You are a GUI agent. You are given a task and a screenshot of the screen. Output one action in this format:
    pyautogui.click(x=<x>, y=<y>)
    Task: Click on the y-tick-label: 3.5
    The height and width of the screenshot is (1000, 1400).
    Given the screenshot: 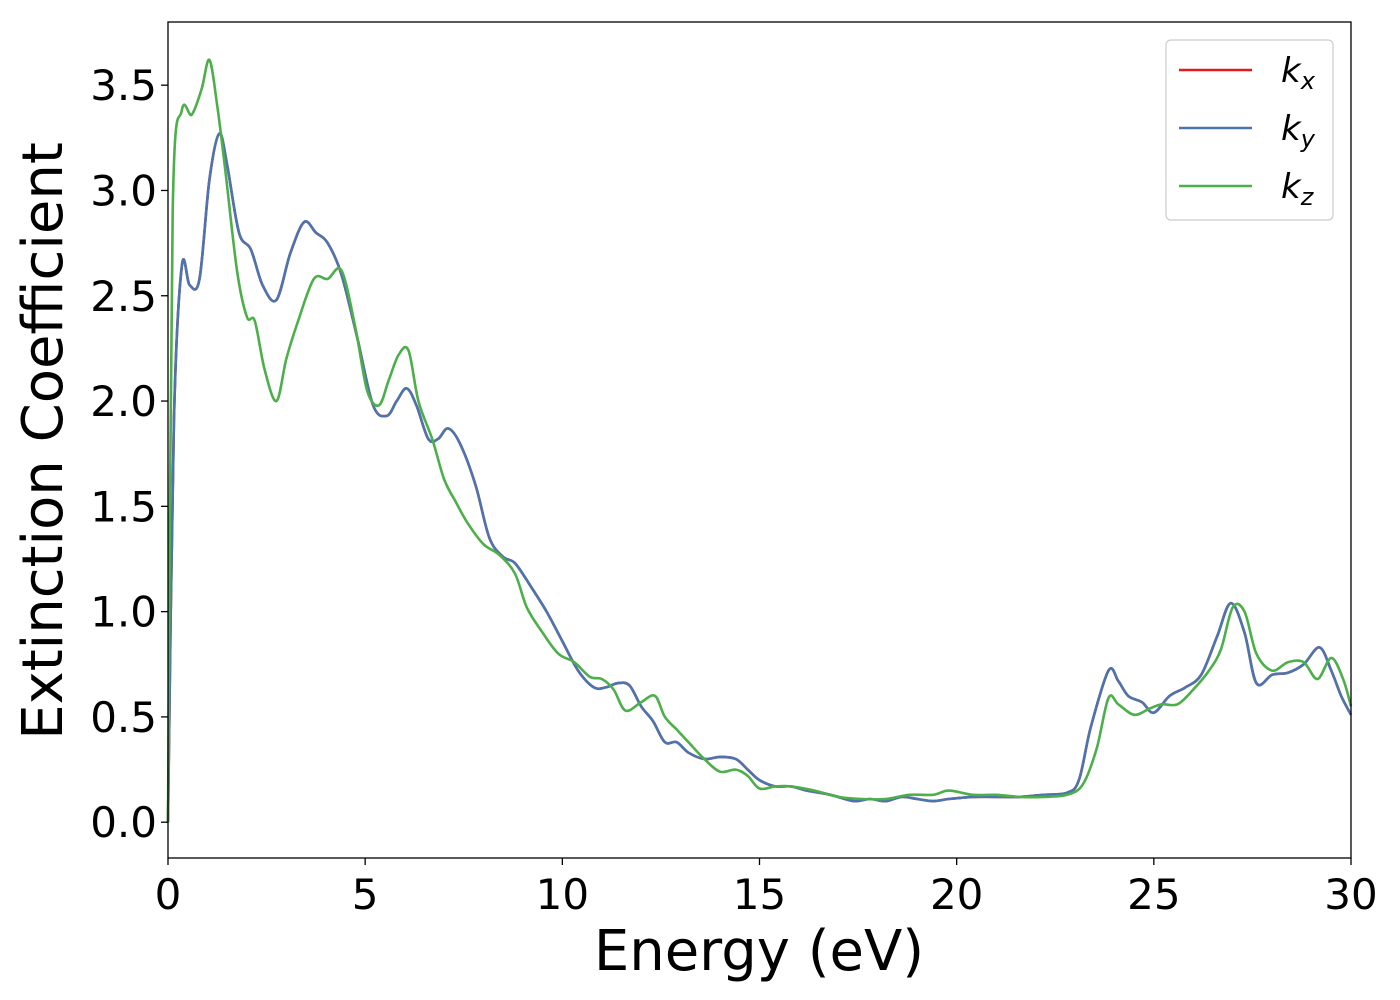 What is the action you would take?
    pyautogui.click(x=123, y=85)
    